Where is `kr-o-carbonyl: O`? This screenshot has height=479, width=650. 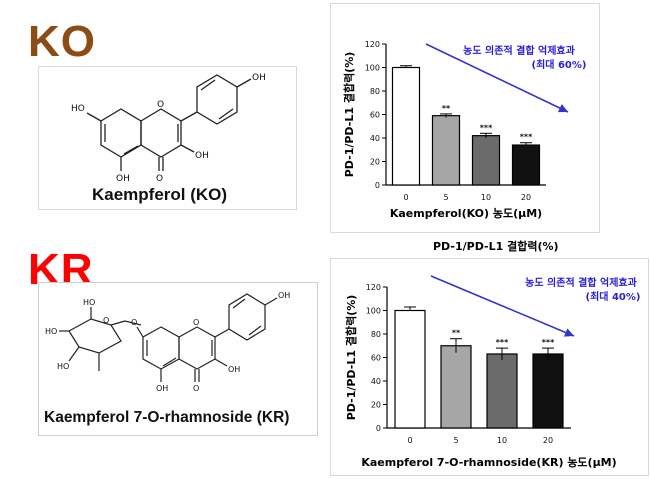 kr-o-carbonyl: O is located at coordinates (196, 388).